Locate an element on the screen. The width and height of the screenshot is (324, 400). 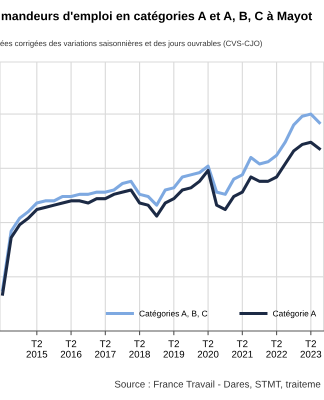
x-tick-label: T2 2019 is located at coordinates (174, 349).